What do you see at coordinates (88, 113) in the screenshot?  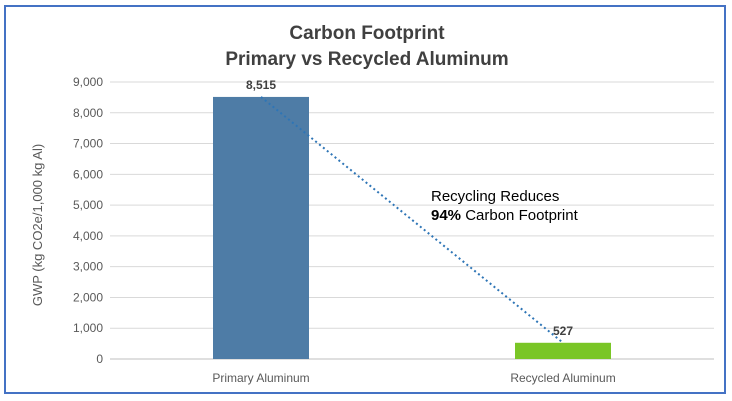 I see `y-tick-label: 8,000` at bounding box center [88, 113].